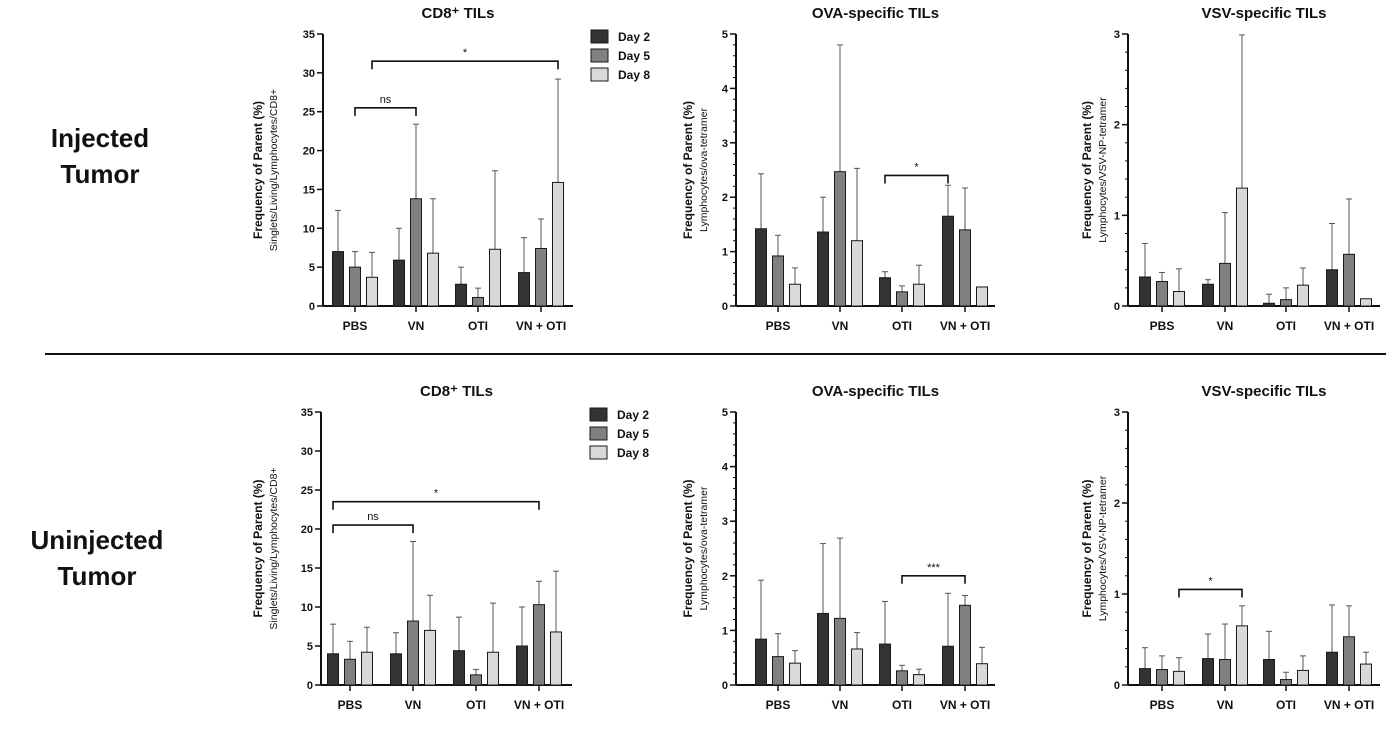  What do you see at coordinates (274, 548) in the screenshot?
I see `y-axis-sublabel: Singlets/Living/Lymphocytes/CD8+` at bounding box center [274, 548].